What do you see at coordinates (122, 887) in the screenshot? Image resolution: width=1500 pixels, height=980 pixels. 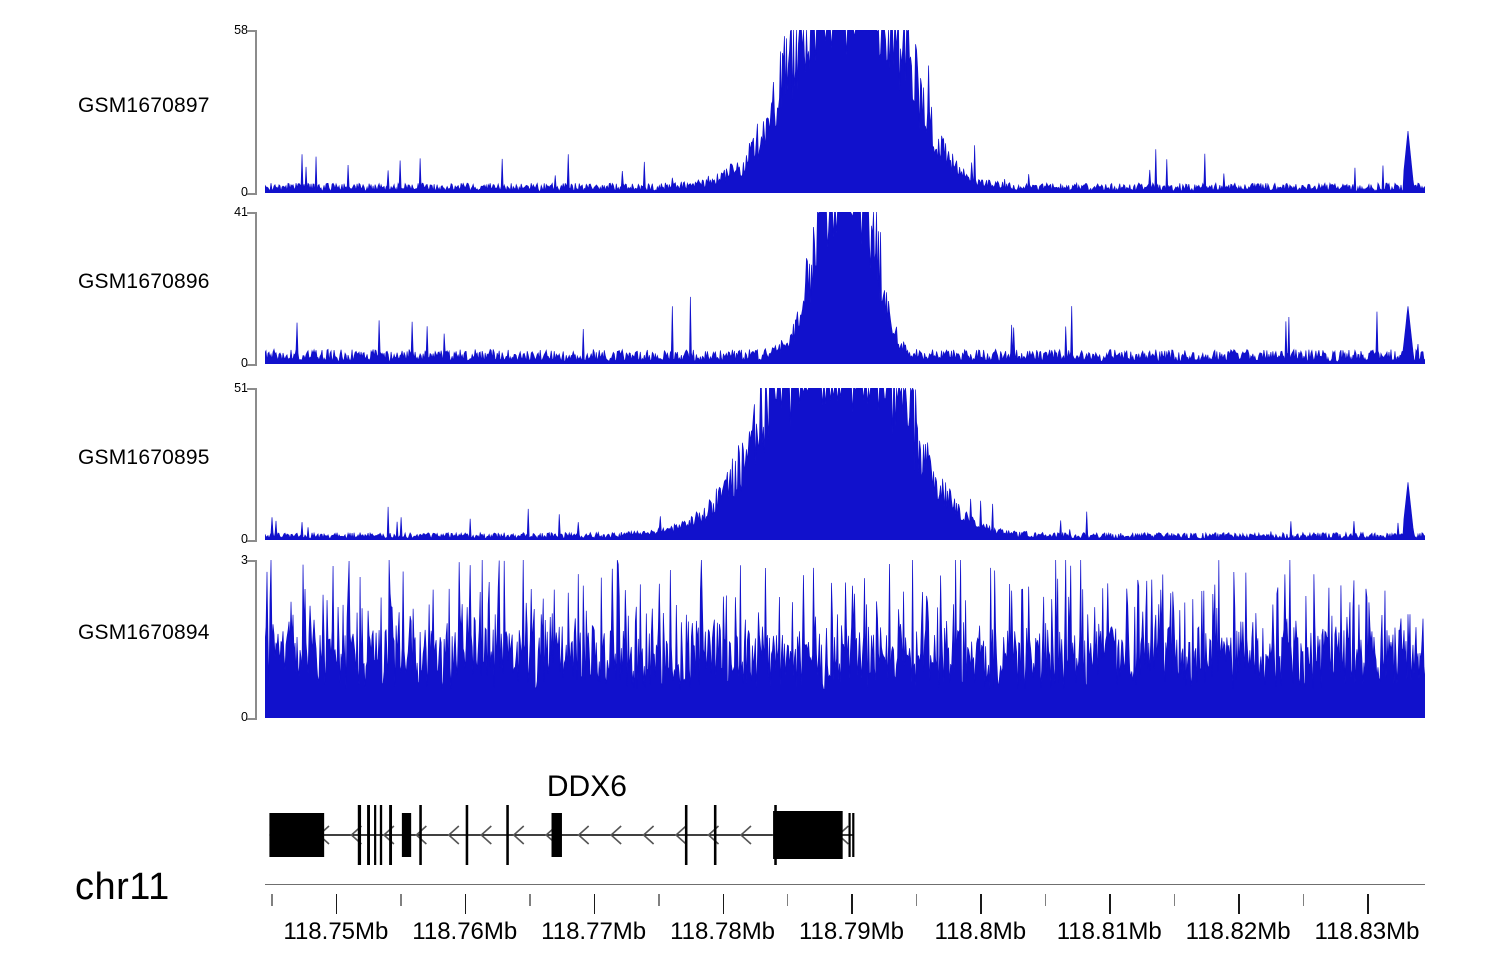 I see `chromosome-label: chr11` at bounding box center [122, 887].